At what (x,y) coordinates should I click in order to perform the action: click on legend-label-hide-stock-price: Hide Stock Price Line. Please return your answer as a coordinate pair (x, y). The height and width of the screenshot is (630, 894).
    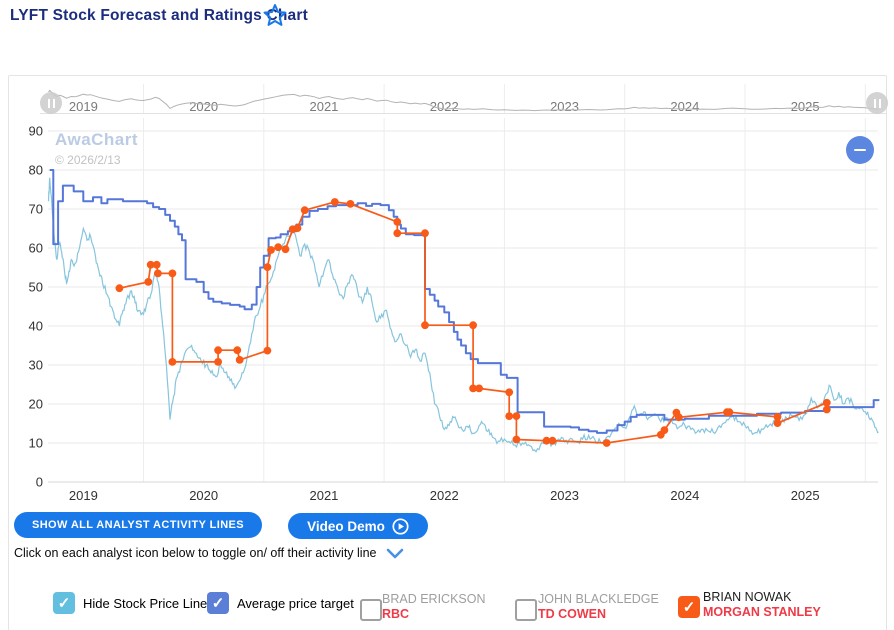
    Looking at the image, I should click on (145, 603).